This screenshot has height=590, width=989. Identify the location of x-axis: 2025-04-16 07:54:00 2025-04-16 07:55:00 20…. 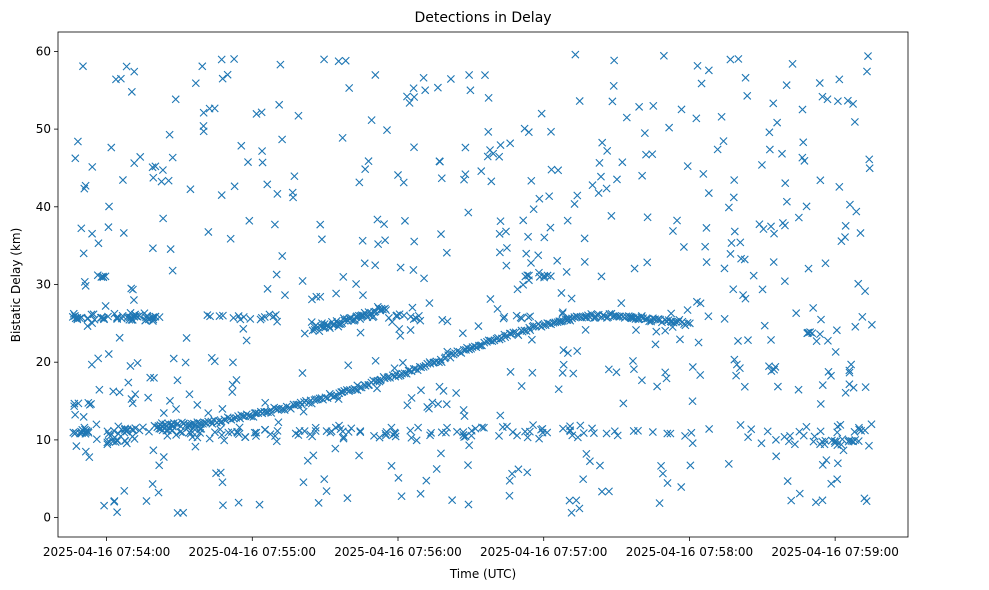
(471, 548).